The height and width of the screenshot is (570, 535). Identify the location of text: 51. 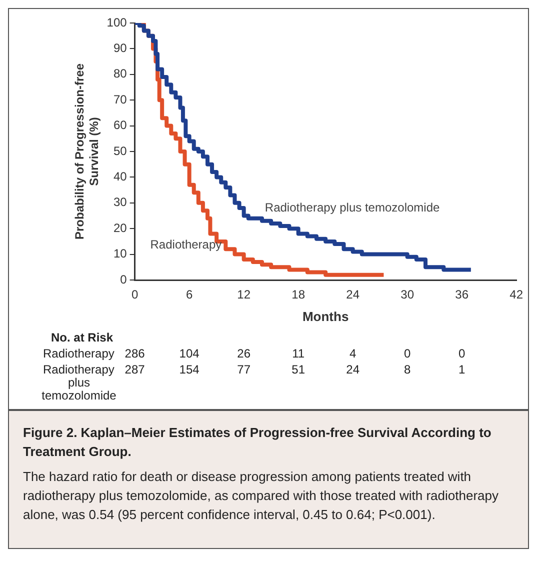
(299, 369).